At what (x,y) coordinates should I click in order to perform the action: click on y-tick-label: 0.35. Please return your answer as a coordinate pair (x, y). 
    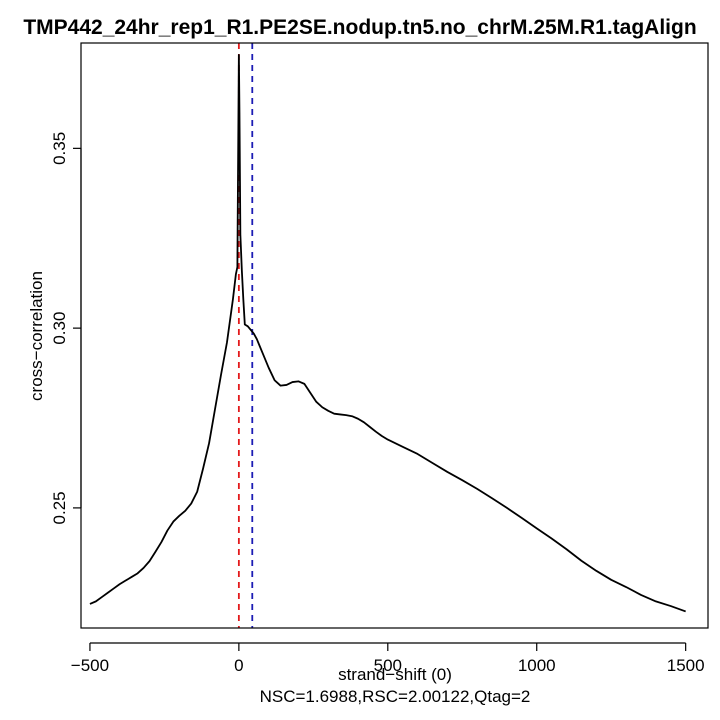
    Looking at the image, I should click on (59, 148).